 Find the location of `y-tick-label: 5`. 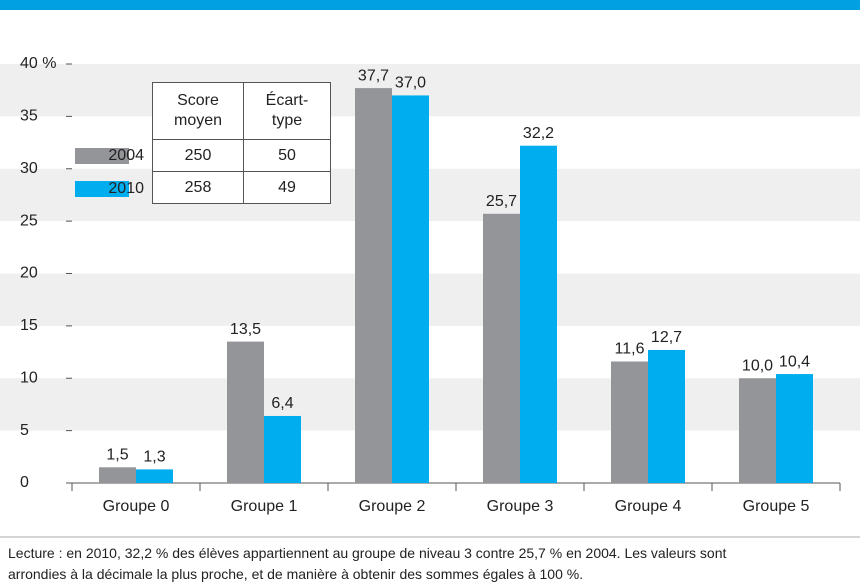

y-tick-label: 5 is located at coordinates (24, 430).